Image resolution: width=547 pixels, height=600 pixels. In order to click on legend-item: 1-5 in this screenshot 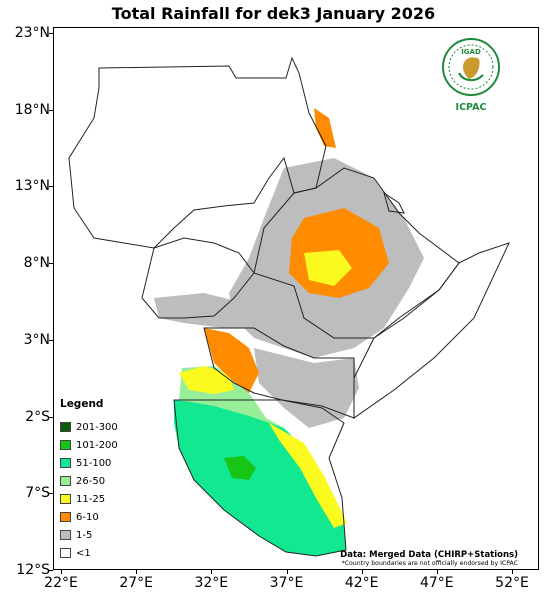, I will do `click(89, 535)`.